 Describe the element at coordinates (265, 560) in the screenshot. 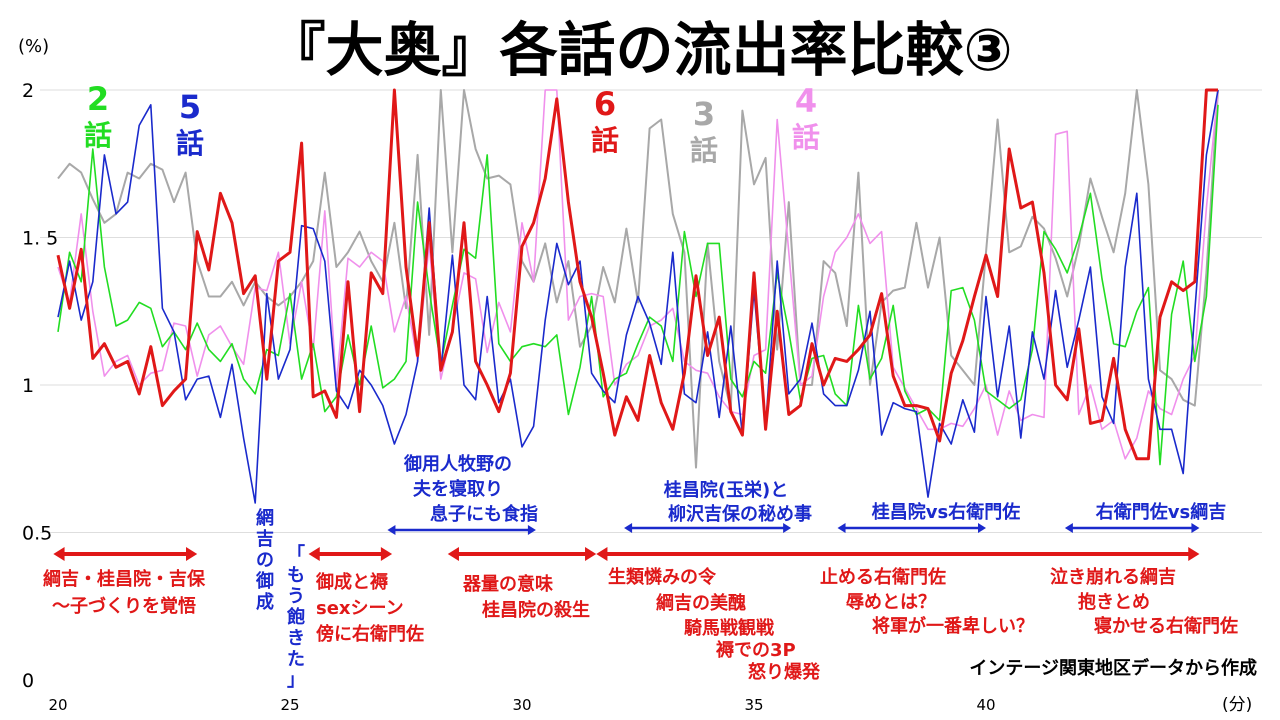

I see `annotation-vertical-char: の` at that location.